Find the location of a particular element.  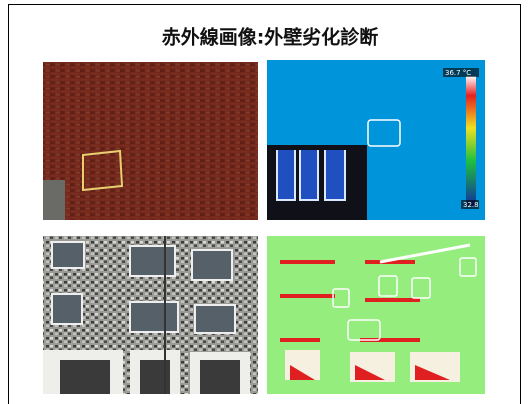

slide-title: 赤外線画像:外壁劣化診断 is located at coordinates (270, 37).